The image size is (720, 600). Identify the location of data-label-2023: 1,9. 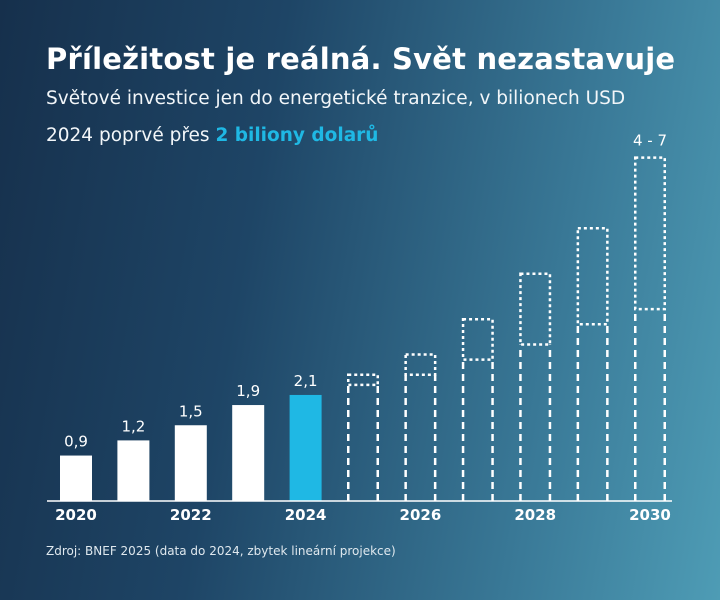
(248, 391).